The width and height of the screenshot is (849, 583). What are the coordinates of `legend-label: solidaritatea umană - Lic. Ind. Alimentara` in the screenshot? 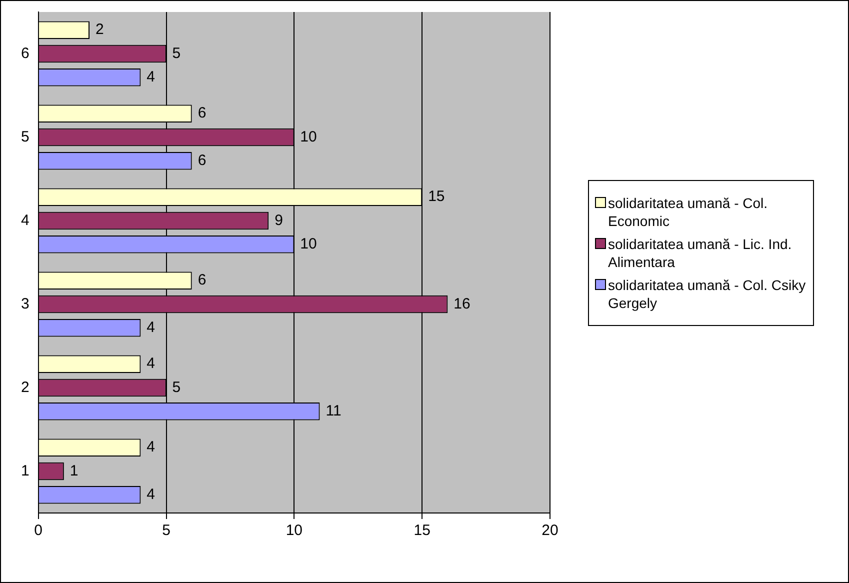 It's located at (700, 253).